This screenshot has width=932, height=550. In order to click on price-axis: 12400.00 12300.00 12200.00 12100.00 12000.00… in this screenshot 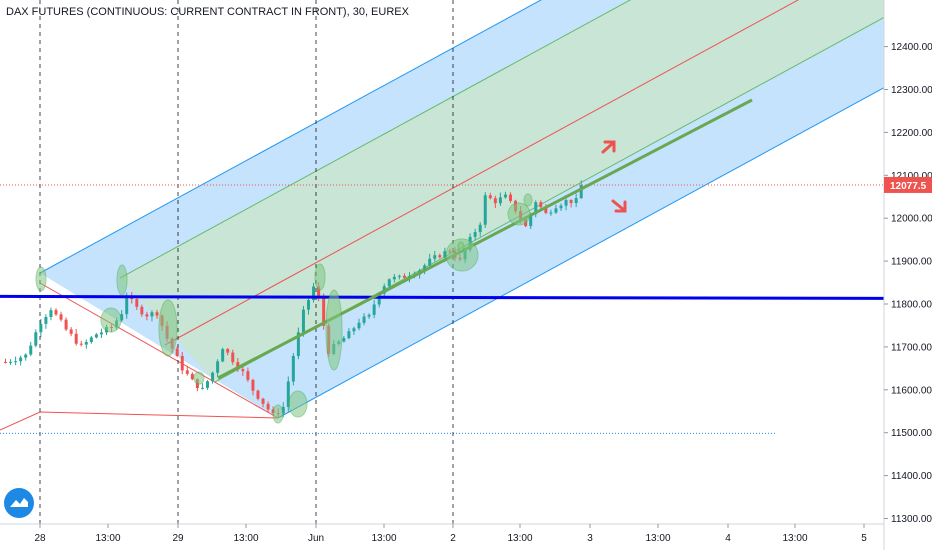, I will do `click(907, 275)`.